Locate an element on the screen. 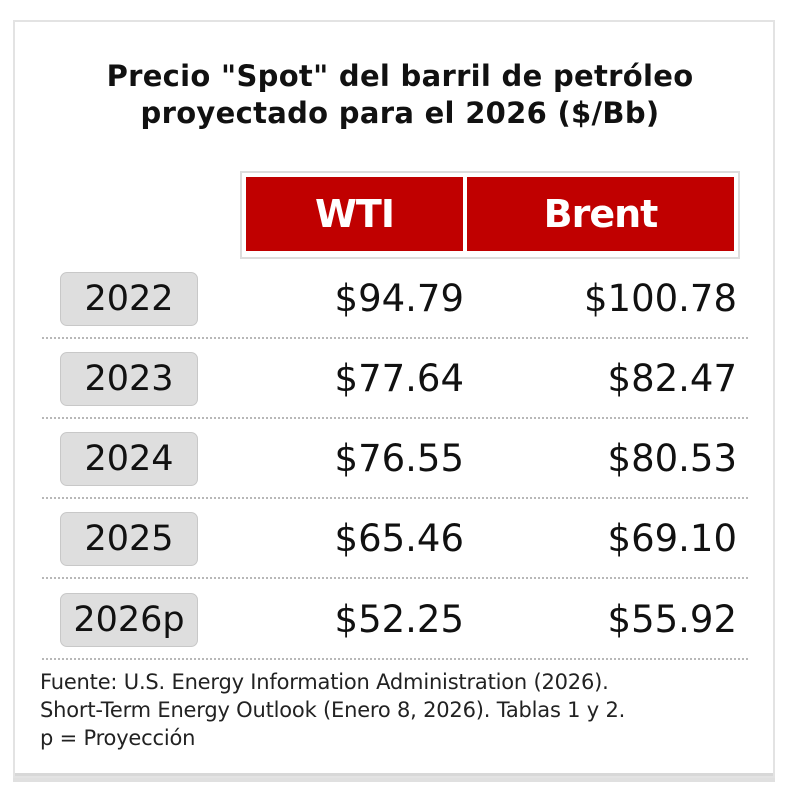 This screenshot has height=804, width=800. brent-value: $69.10 is located at coordinates (672, 538).